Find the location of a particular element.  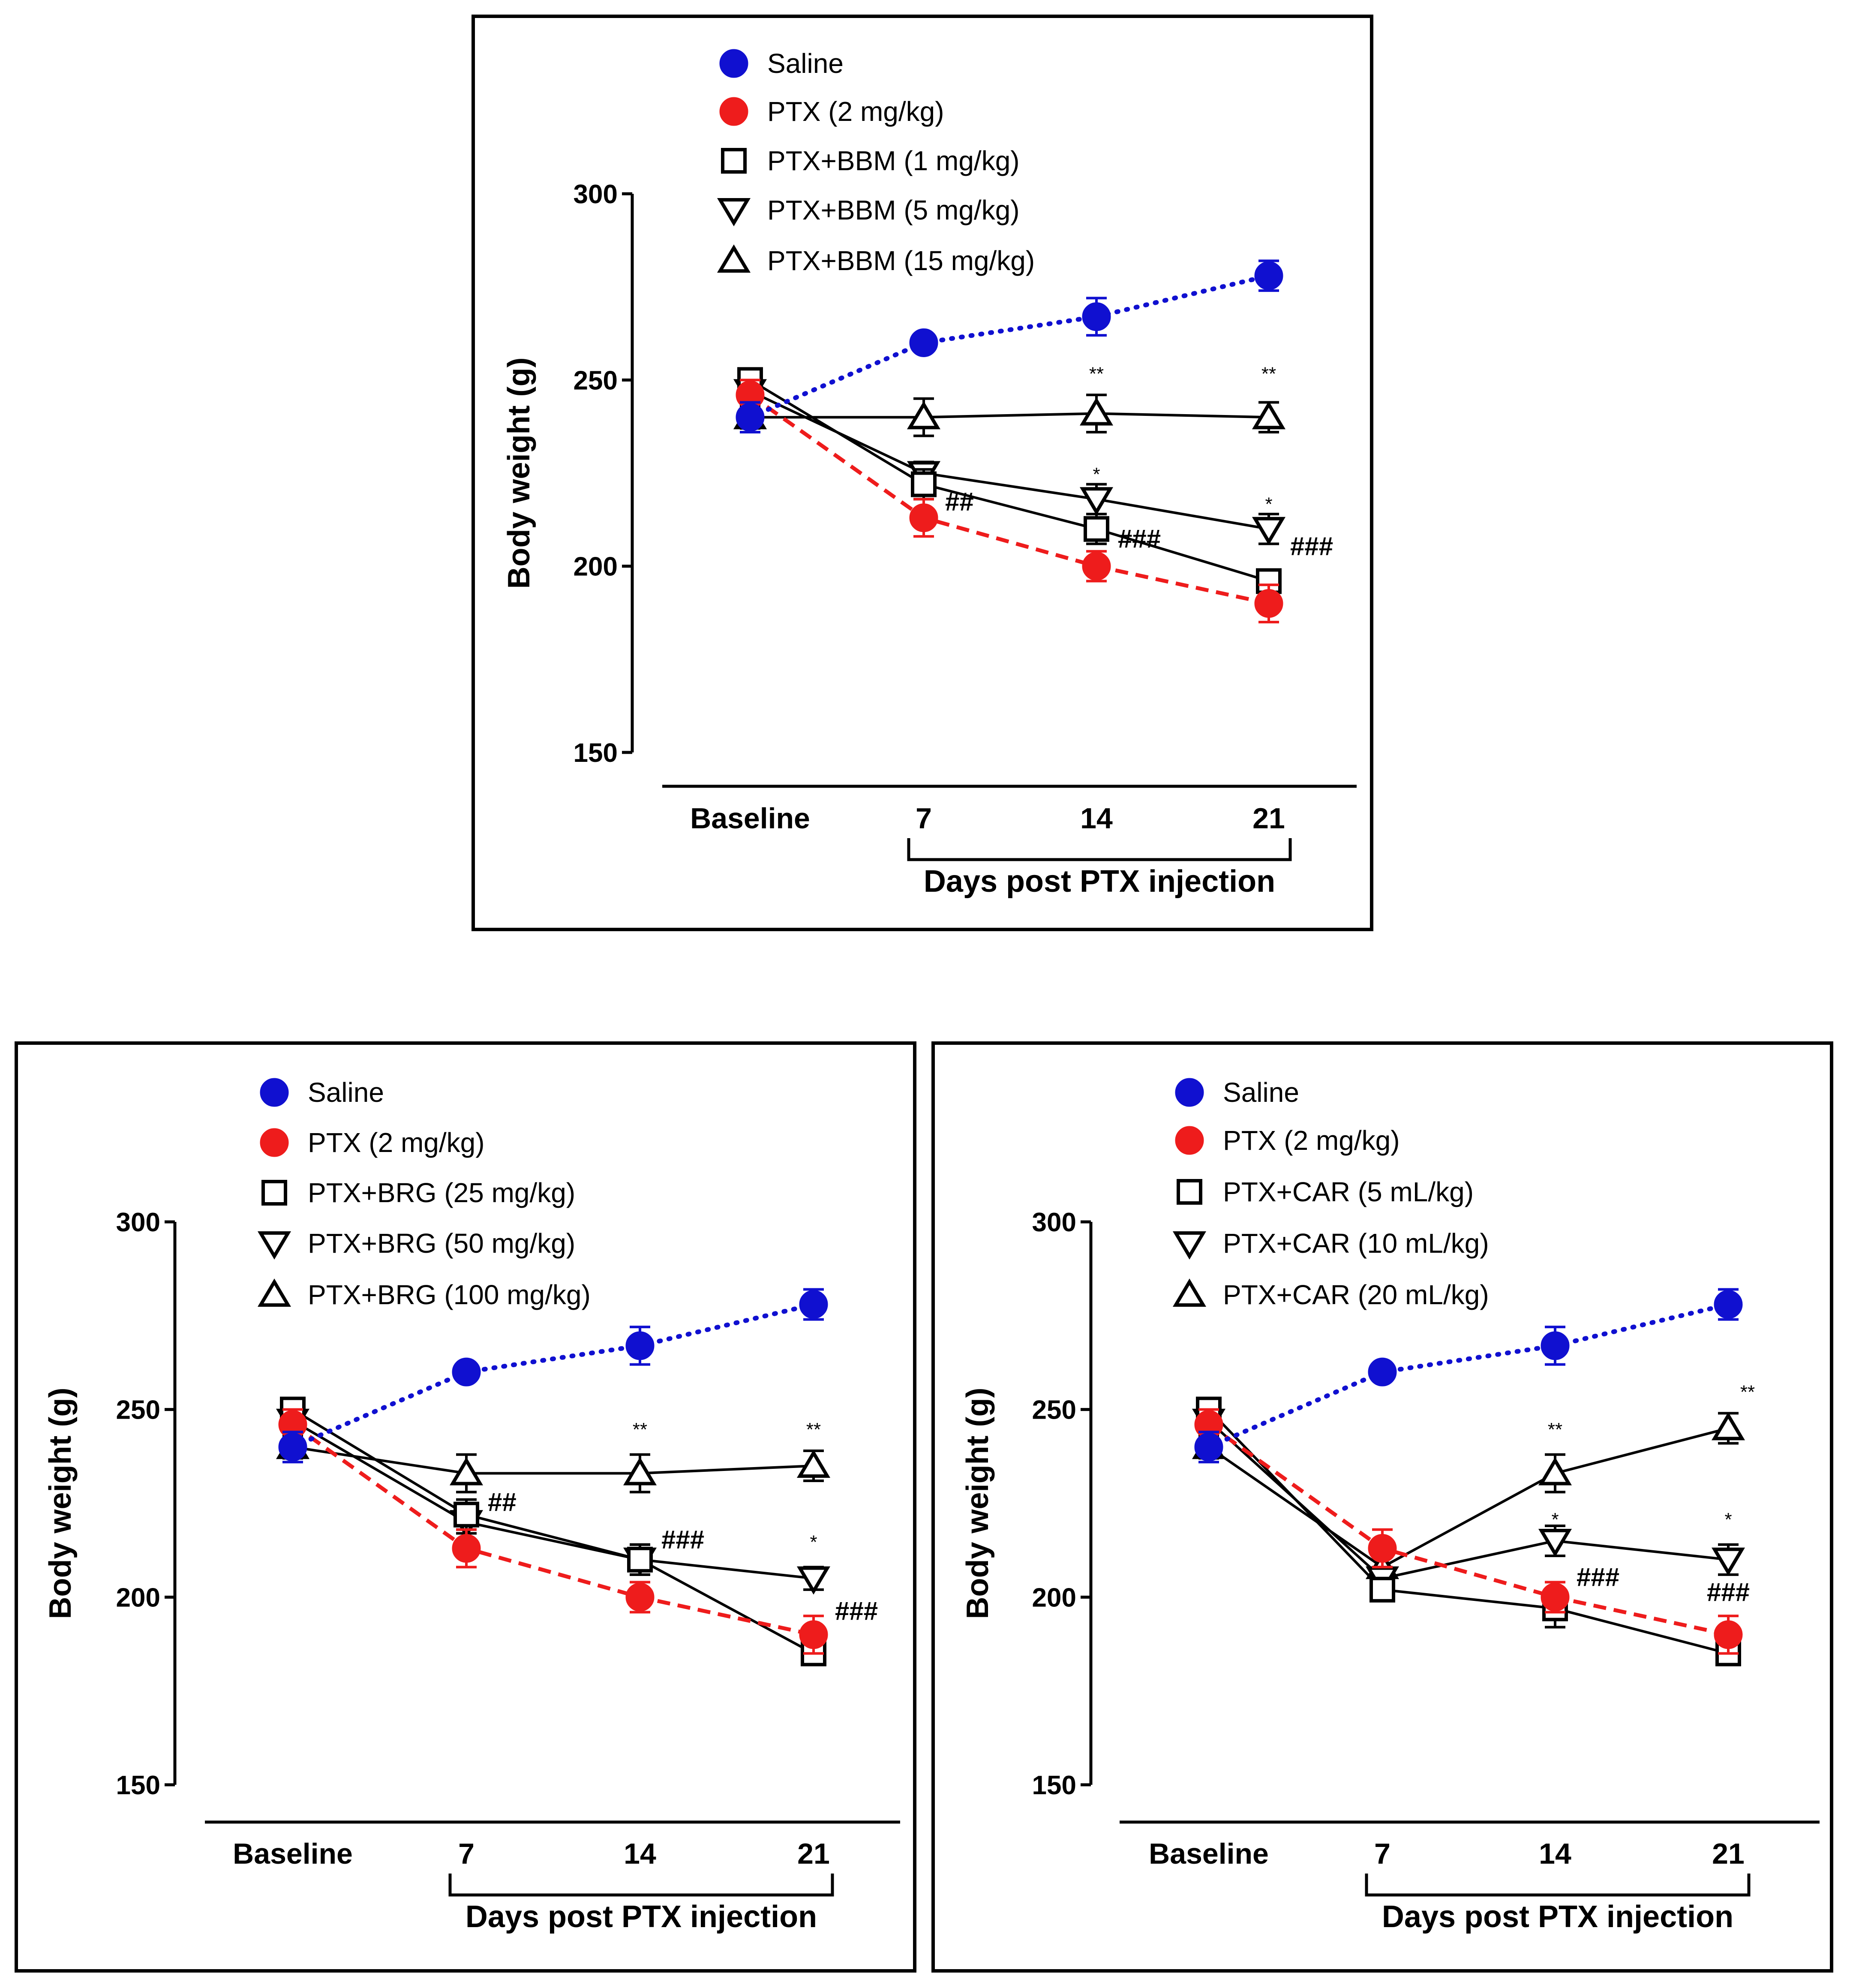

legend-label-5: PTX+BRG (100 mg/kg) is located at coordinates (449, 1295).